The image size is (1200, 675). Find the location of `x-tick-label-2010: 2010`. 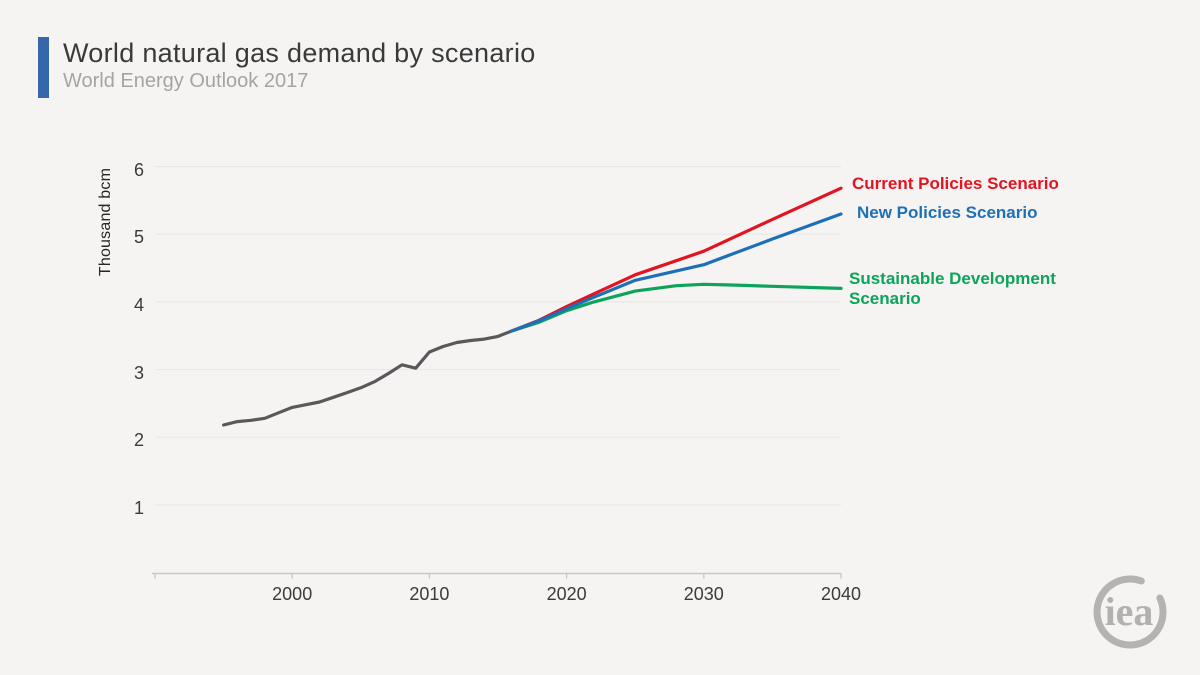

x-tick-label-2010: 2010 is located at coordinates (429, 594).